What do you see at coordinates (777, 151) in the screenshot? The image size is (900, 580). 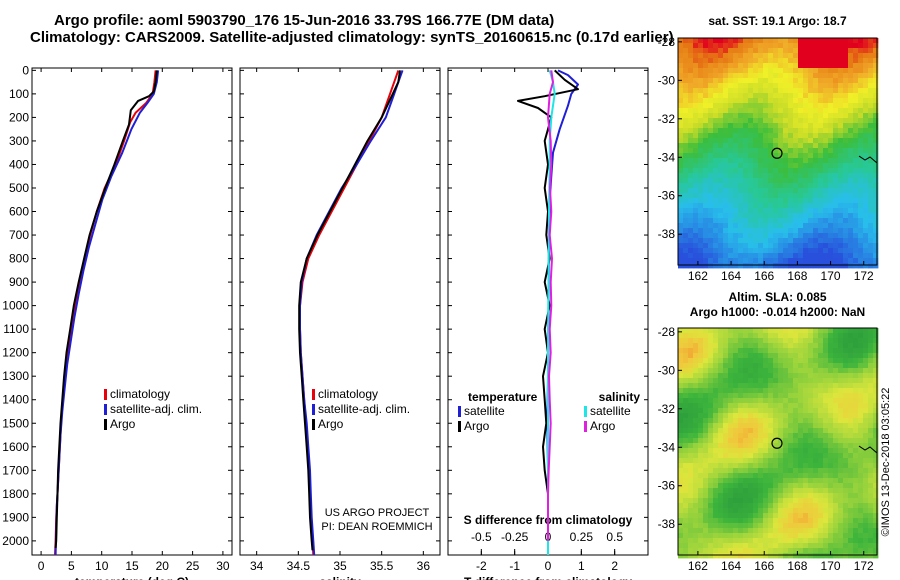 I see `map-frame` at bounding box center [777, 151].